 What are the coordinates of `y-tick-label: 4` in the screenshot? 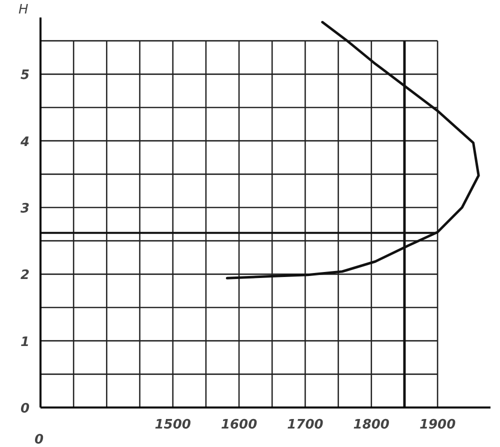 It's located at (24, 142).